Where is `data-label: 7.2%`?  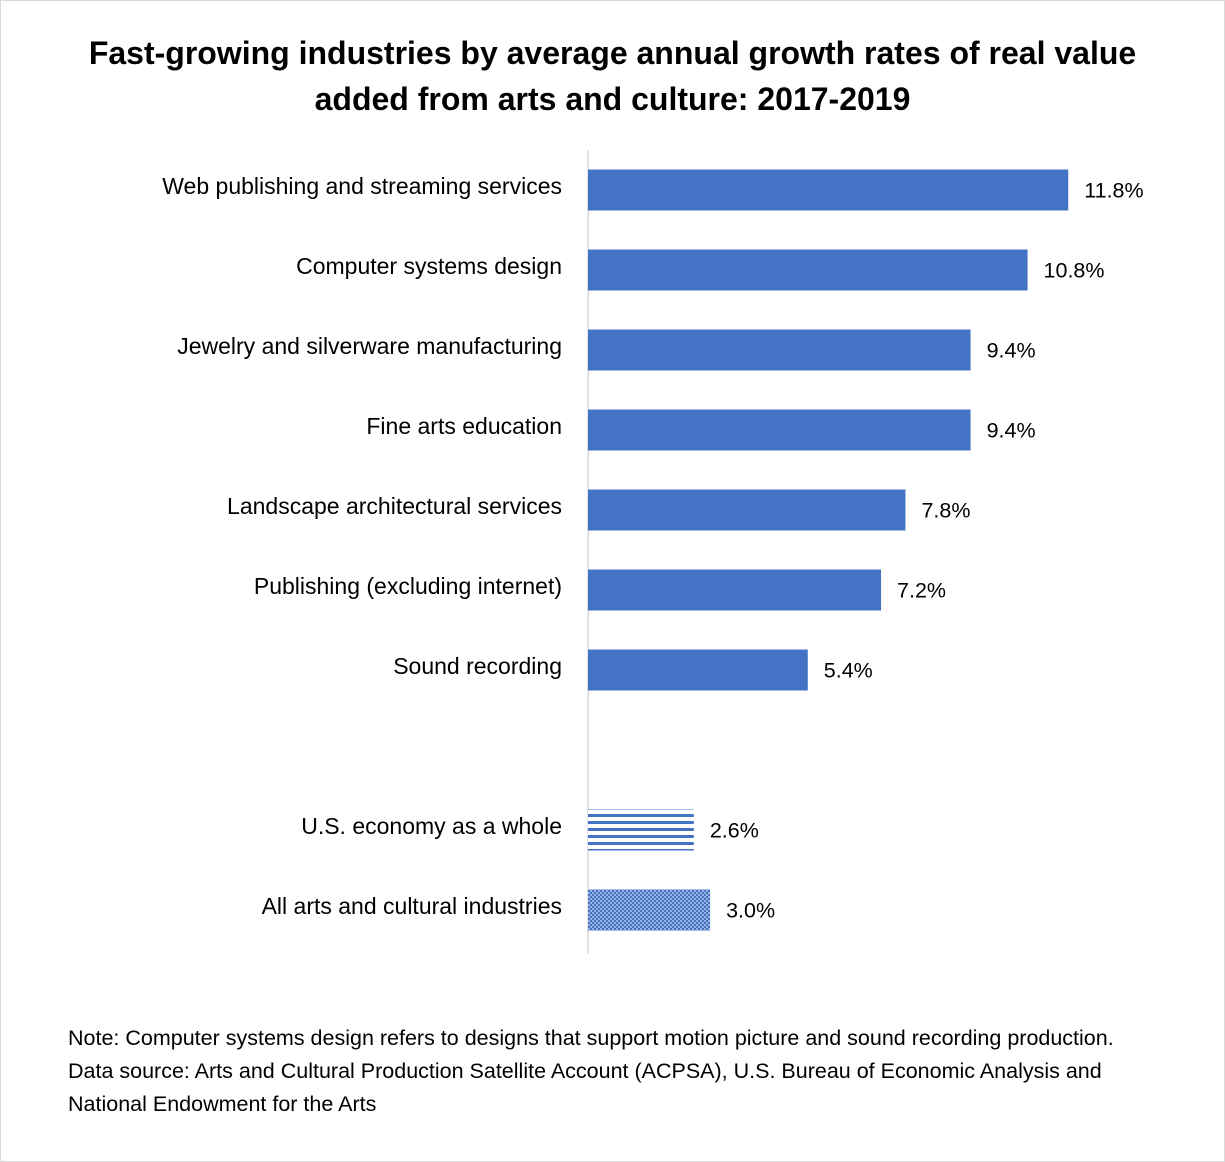
data-label: 7.2% is located at coordinates (921, 591).